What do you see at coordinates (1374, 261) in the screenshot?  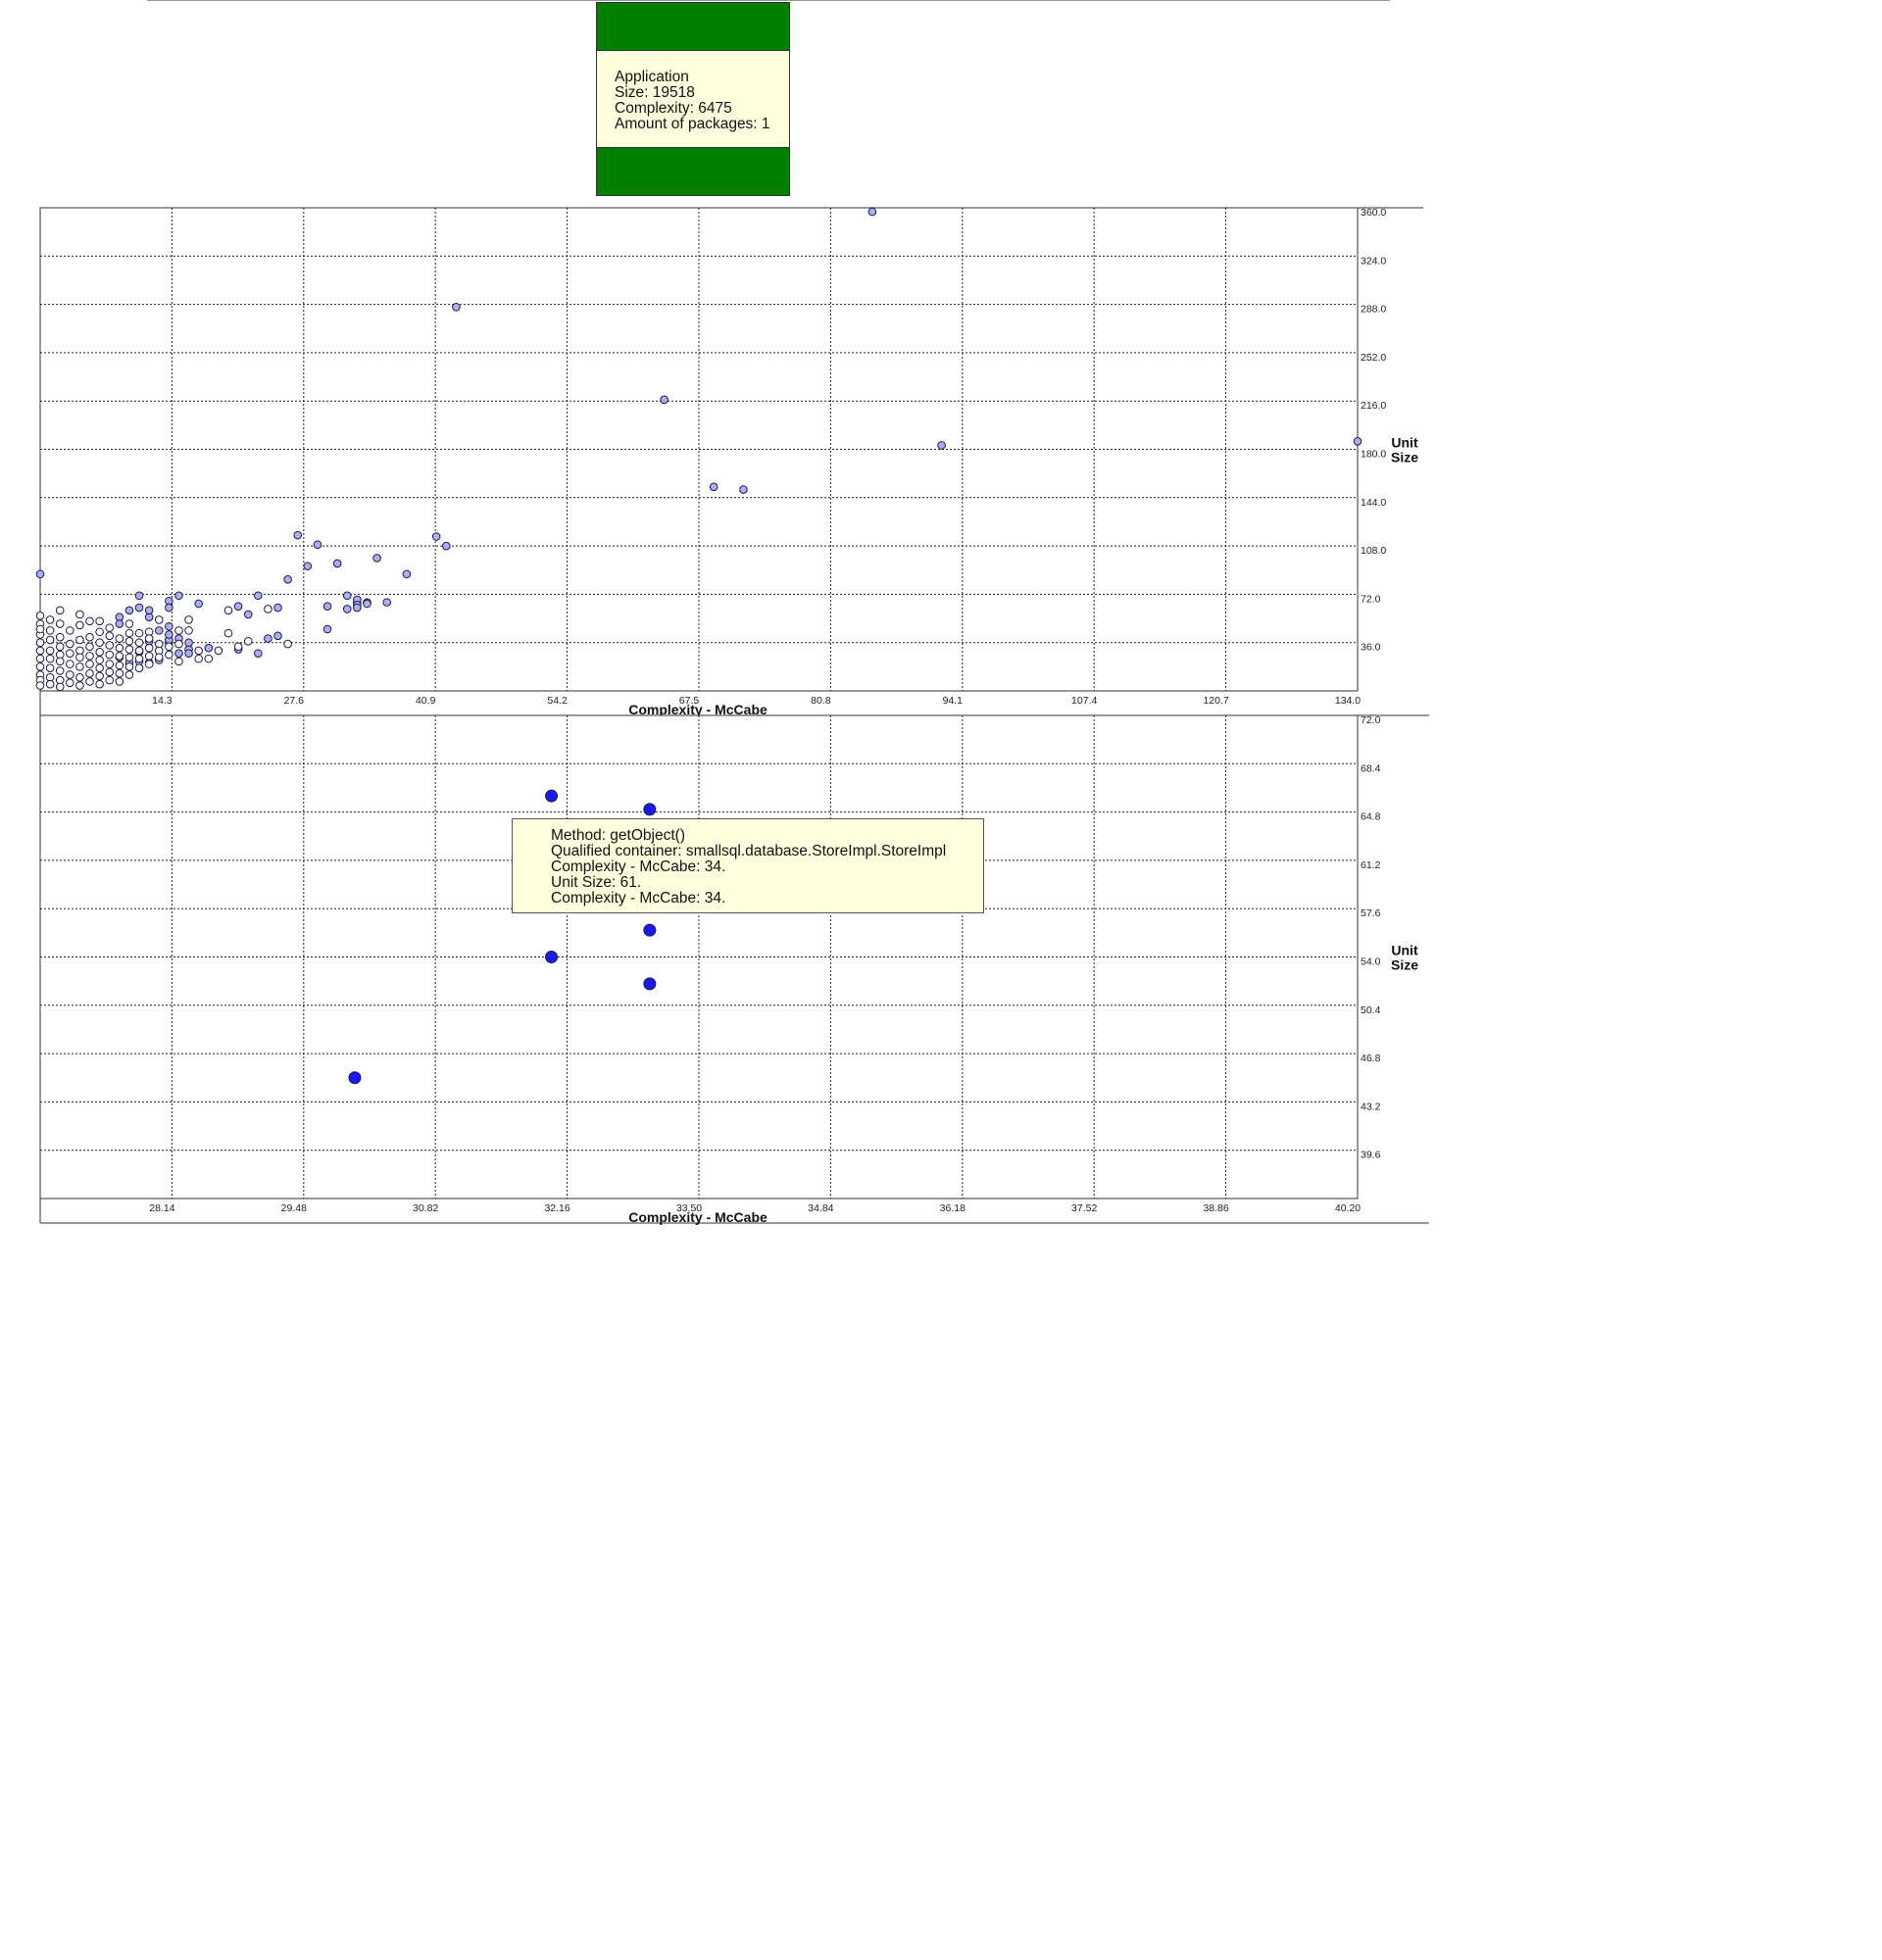 I see `y-tick-label: 324.0` at bounding box center [1374, 261].